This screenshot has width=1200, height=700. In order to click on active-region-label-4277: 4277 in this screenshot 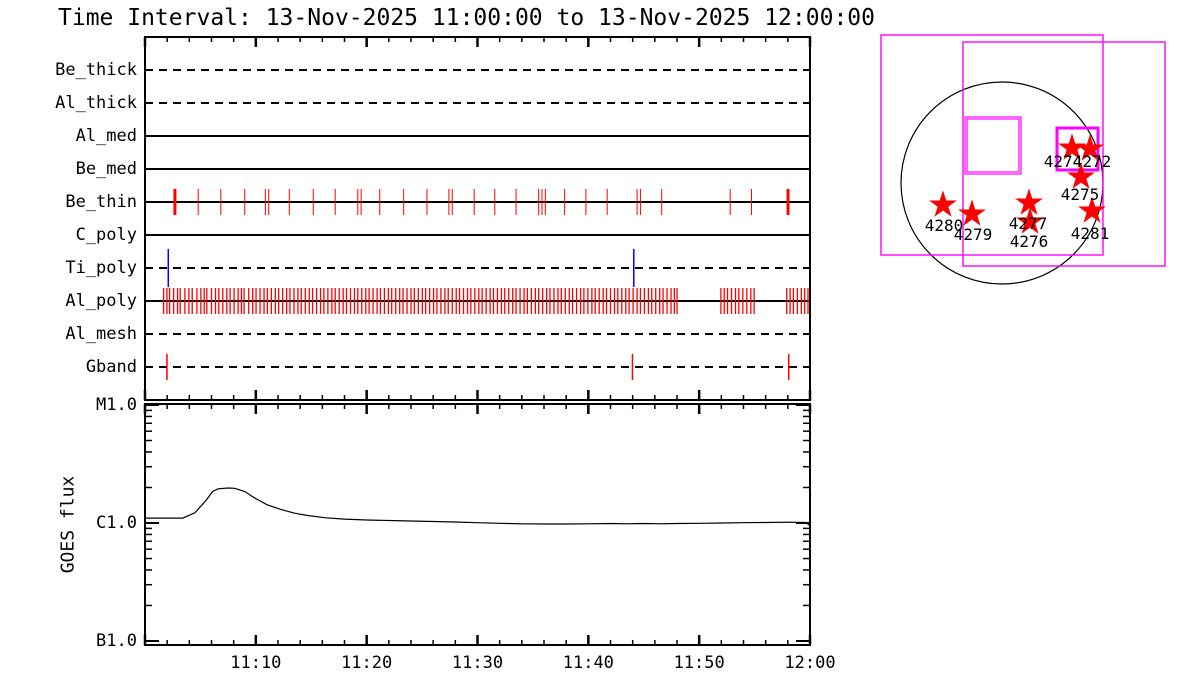, I will do `click(1028, 223)`.